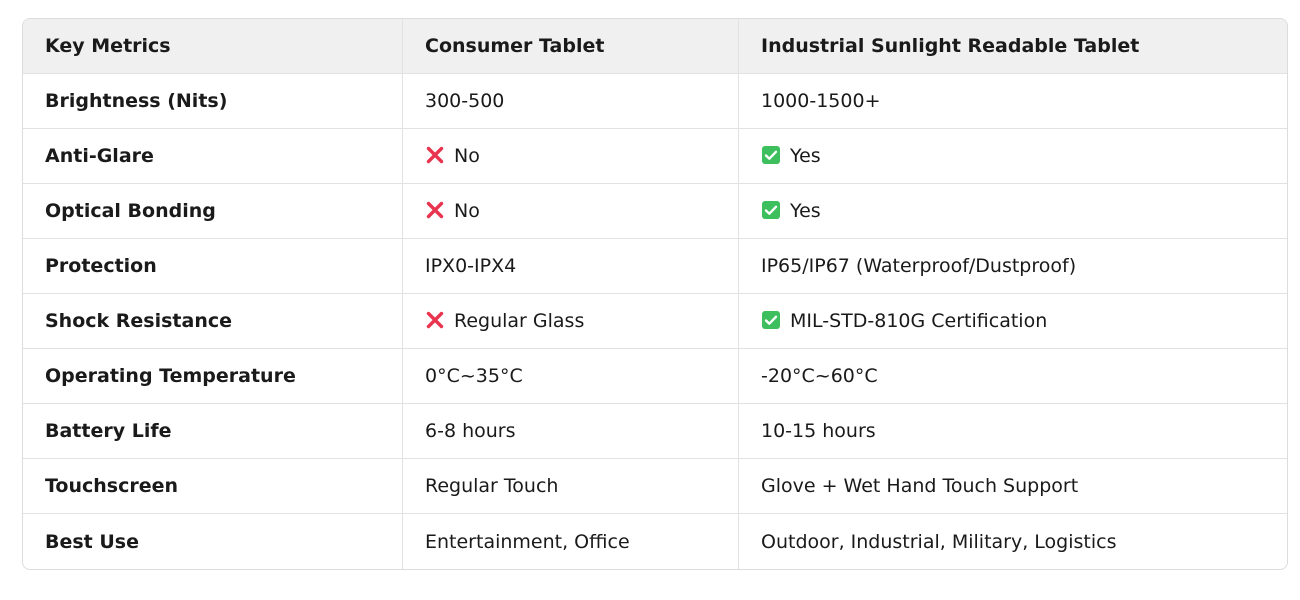  I want to click on value-cell: IPX0-IPX4, so click(571, 266).